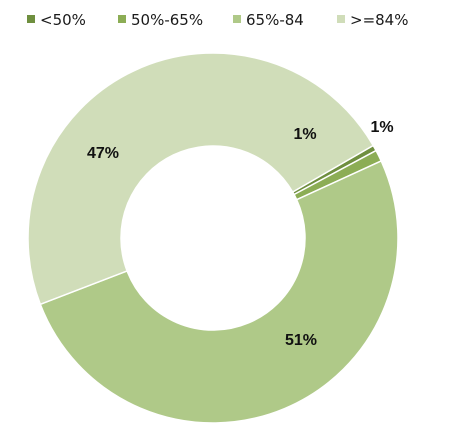 The height and width of the screenshot is (431, 463). What do you see at coordinates (63, 20) in the screenshot?
I see `legend-label: <50%` at bounding box center [63, 20].